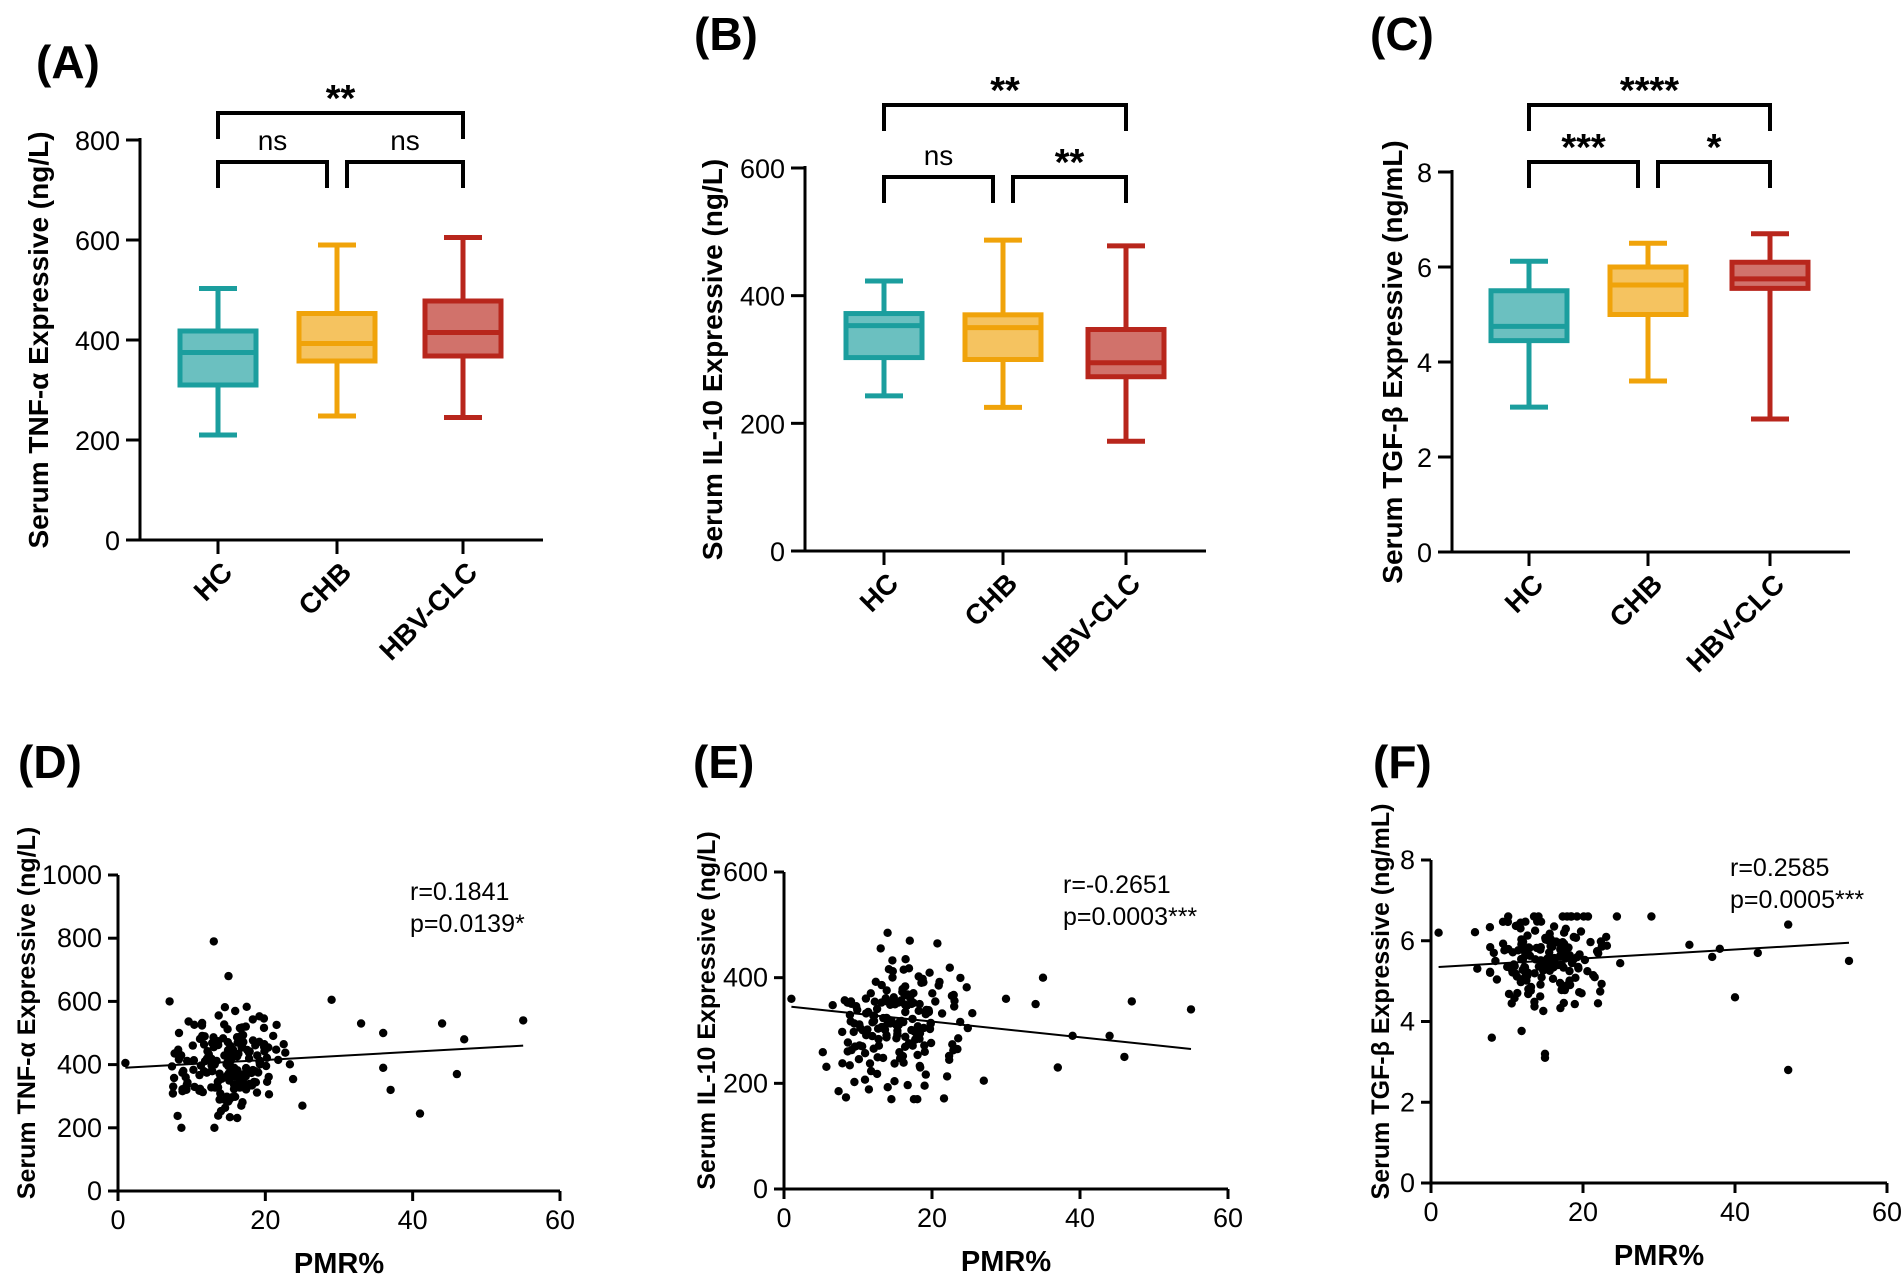  I want to click on significance-label: ****, so click(1649, 91).